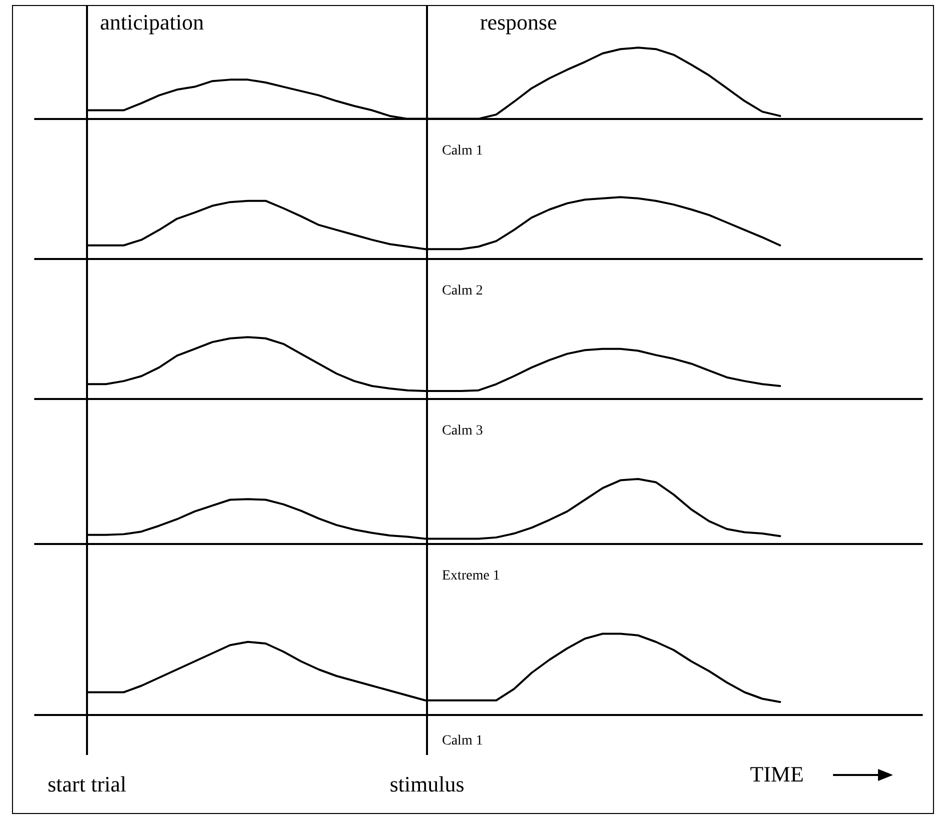  Describe the element at coordinates (462, 431) in the screenshot. I see `text: Calm 3` at that location.